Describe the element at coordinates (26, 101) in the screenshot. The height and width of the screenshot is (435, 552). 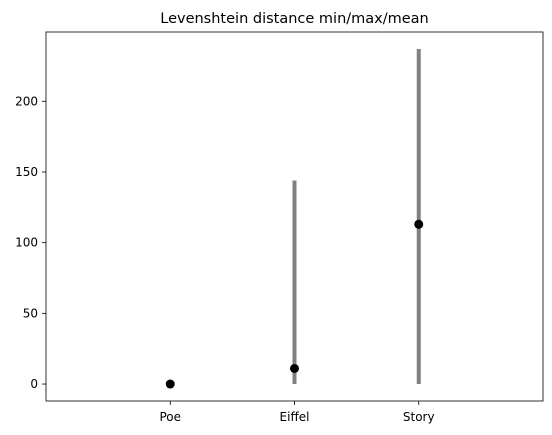
I see `y-tick-label: 200` at that location.